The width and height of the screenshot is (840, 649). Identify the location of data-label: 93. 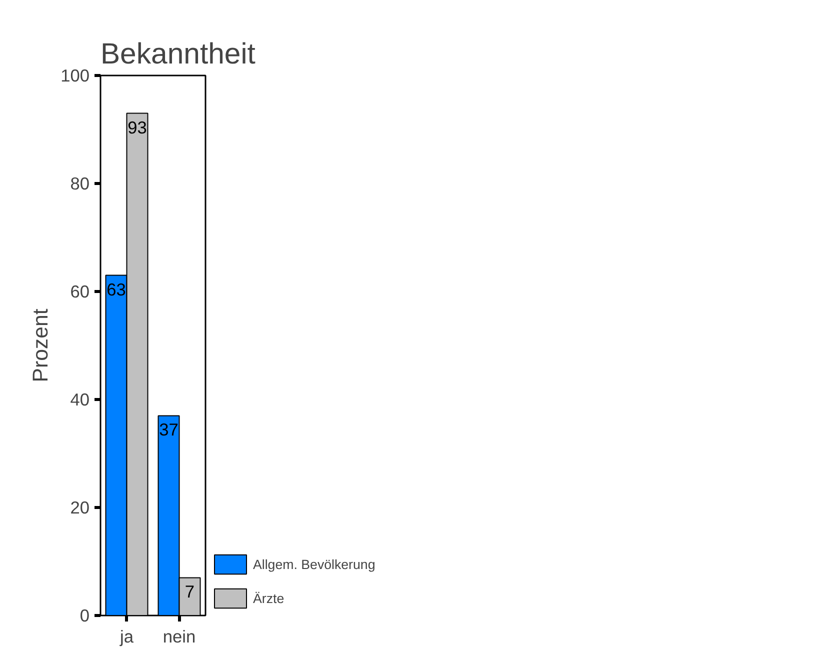
(137, 127).